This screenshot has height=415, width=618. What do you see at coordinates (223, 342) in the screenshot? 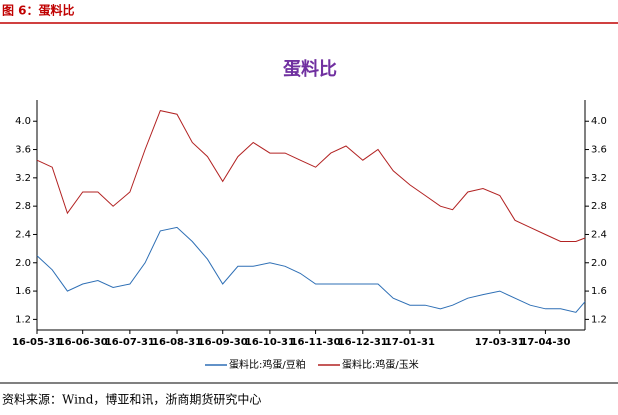
I see `x-tick-label: 16-09-30` at bounding box center [223, 342].